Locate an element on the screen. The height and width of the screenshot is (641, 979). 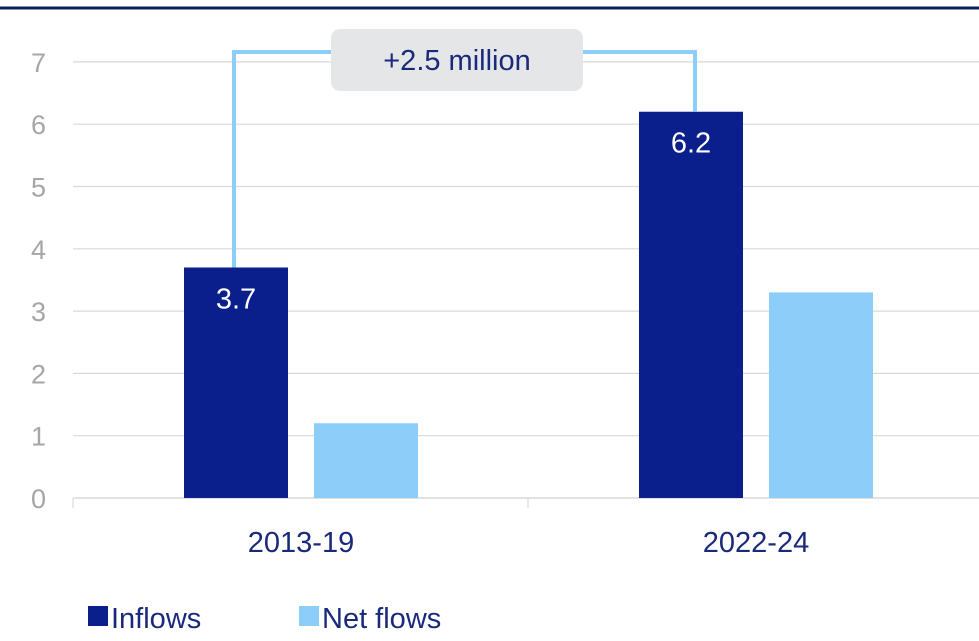
legend-item-net-flows: Net flows is located at coordinates (370, 619).